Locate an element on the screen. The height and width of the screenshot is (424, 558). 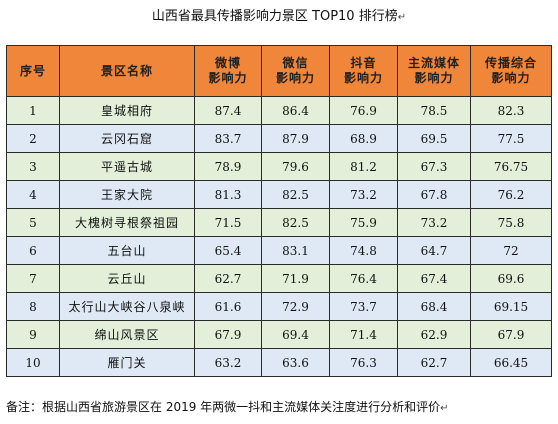
score-cell: 82.3 is located at coordinates (511, 110).